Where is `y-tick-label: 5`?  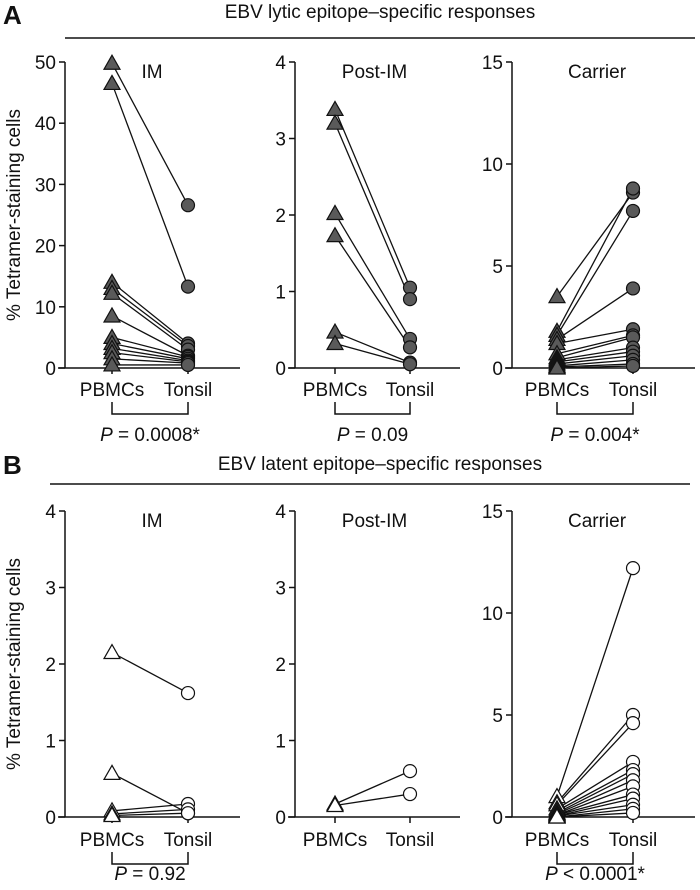
y-tick-label: 5 is located at coordinates (497, 267).